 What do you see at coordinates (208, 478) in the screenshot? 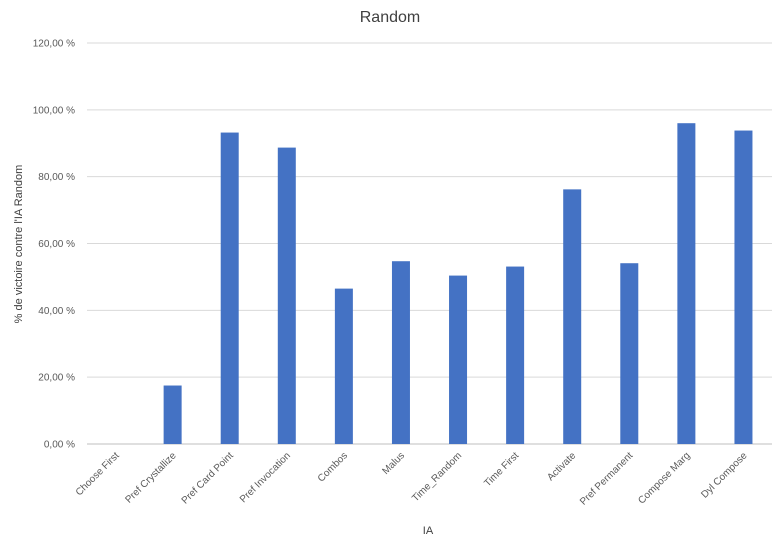
I see `x-tick-label: Pref Card Point` at bounding box center [208, 478].